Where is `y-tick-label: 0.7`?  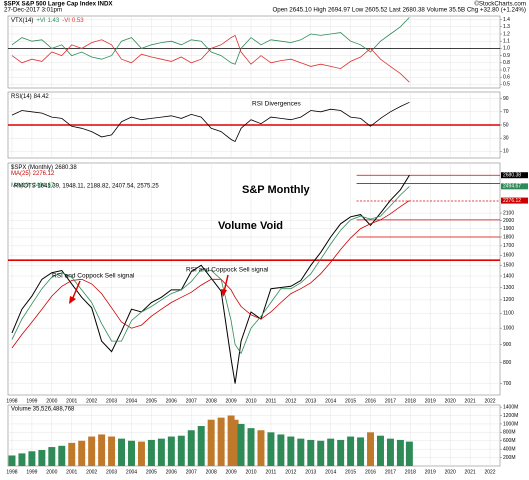 y-tick-label: 0.7 is located at coordinates (506, 70).